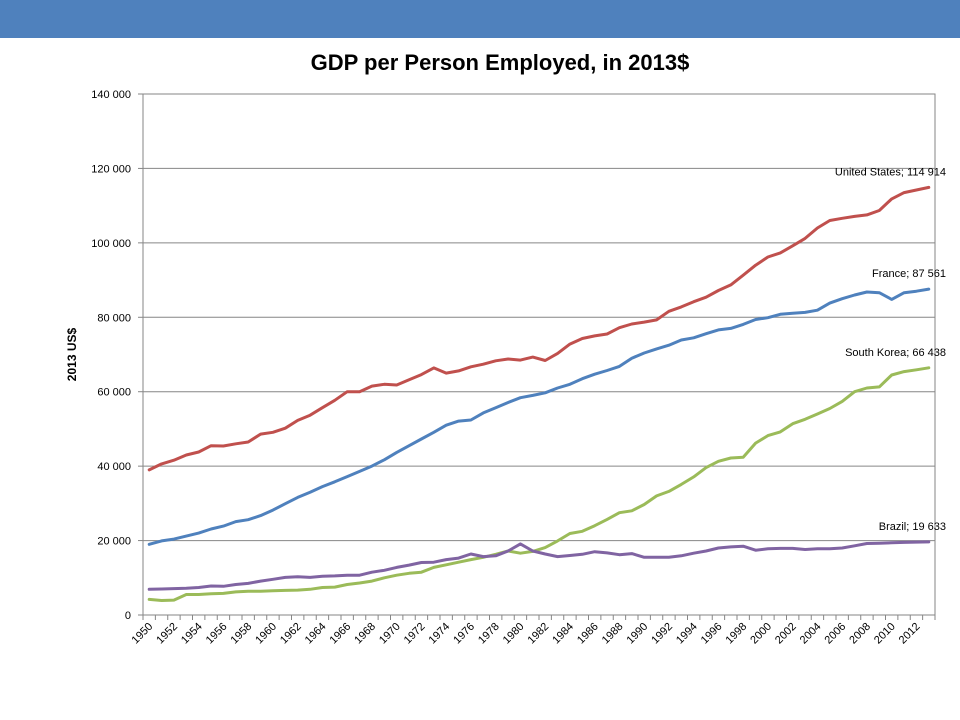  Describe the element at coordinates (415, 634) in the screenshot. I see `x-tick-label: 1972` at that location.